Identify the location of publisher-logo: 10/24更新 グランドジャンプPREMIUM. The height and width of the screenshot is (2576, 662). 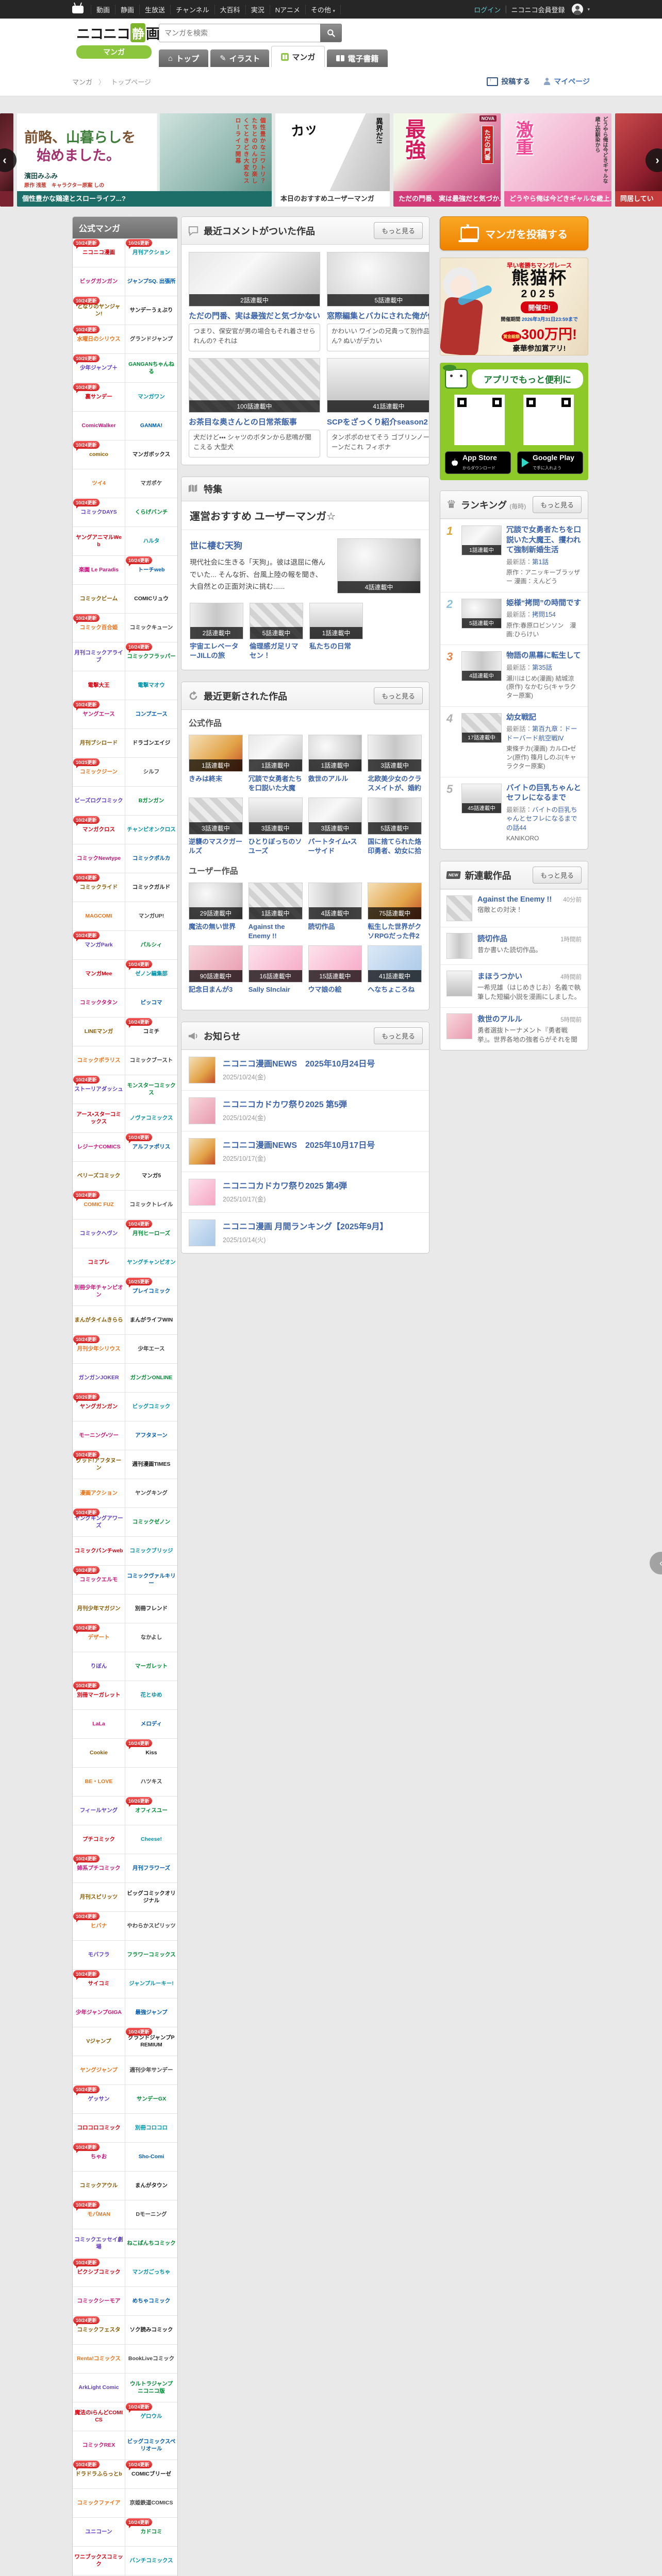
(151, 2041).